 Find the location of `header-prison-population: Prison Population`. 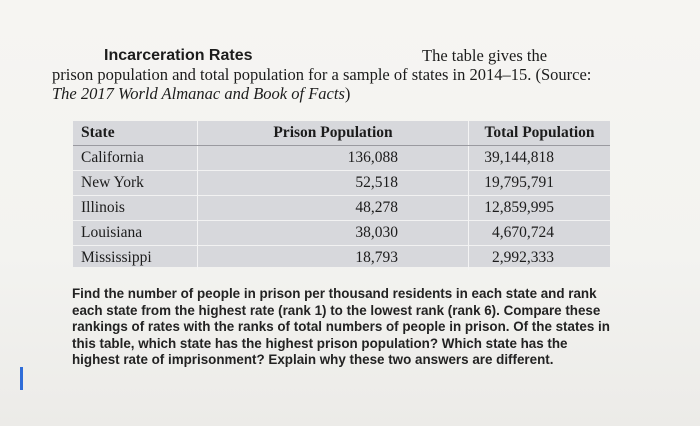

header-prison-population: Prison Population is located at coordinates (333, 133).